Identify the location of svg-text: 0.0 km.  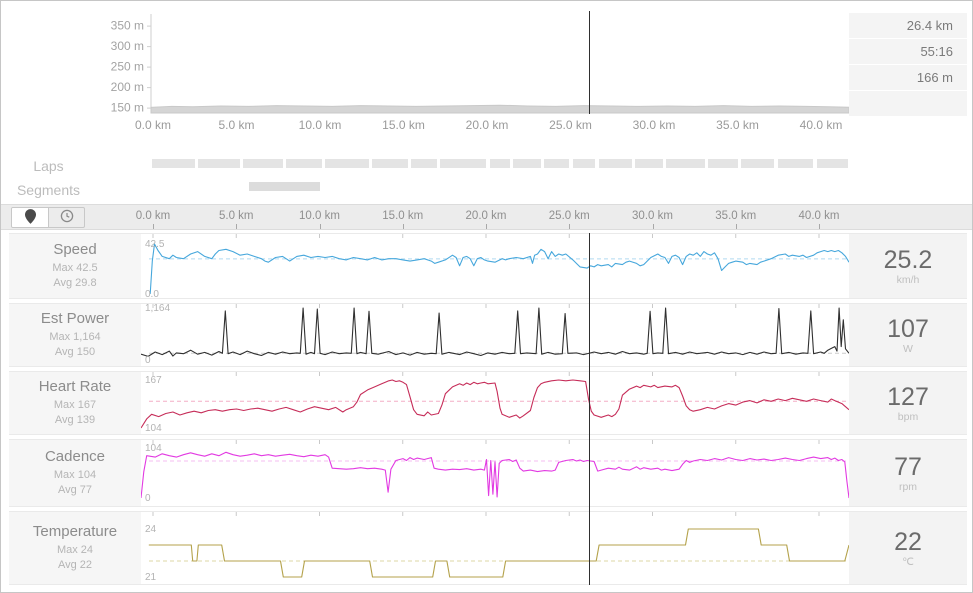
(153, 125).